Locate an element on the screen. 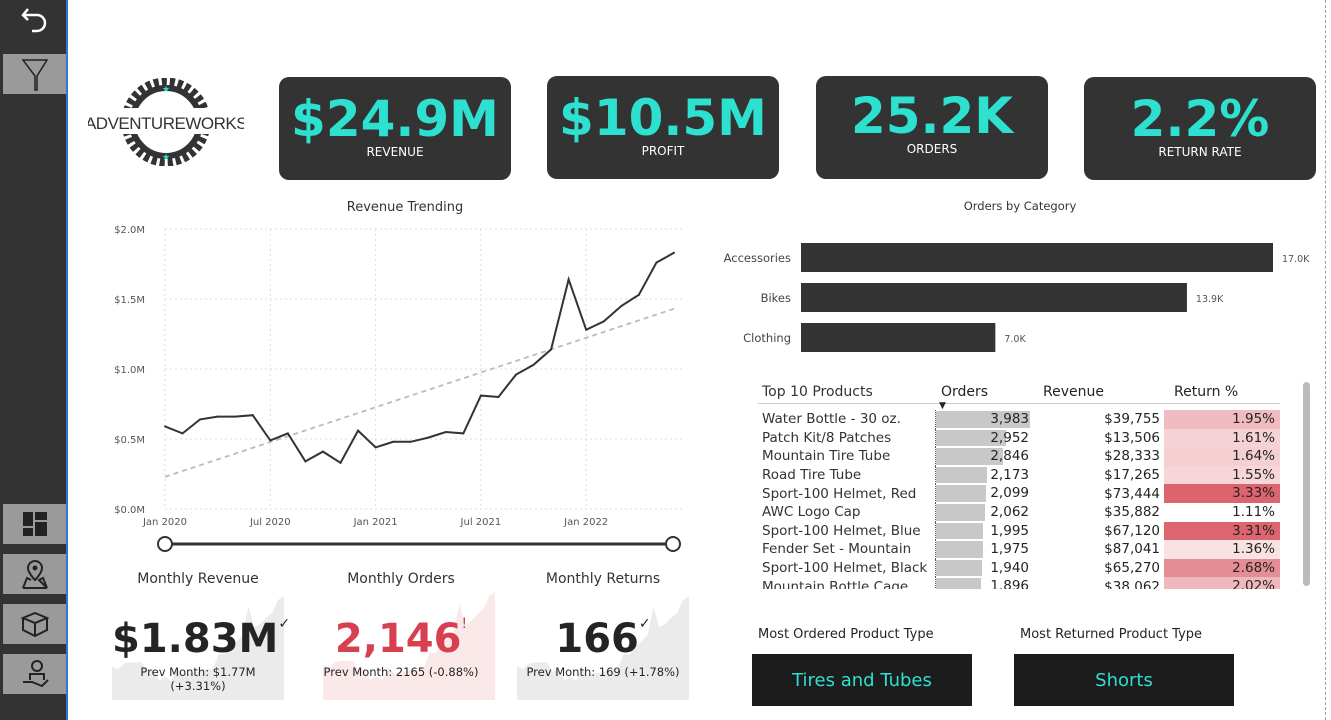 Image resolution: width=1331 pixels, height=720 pixels. card-title: Monthly Orders is located at coordinates (401, 579).